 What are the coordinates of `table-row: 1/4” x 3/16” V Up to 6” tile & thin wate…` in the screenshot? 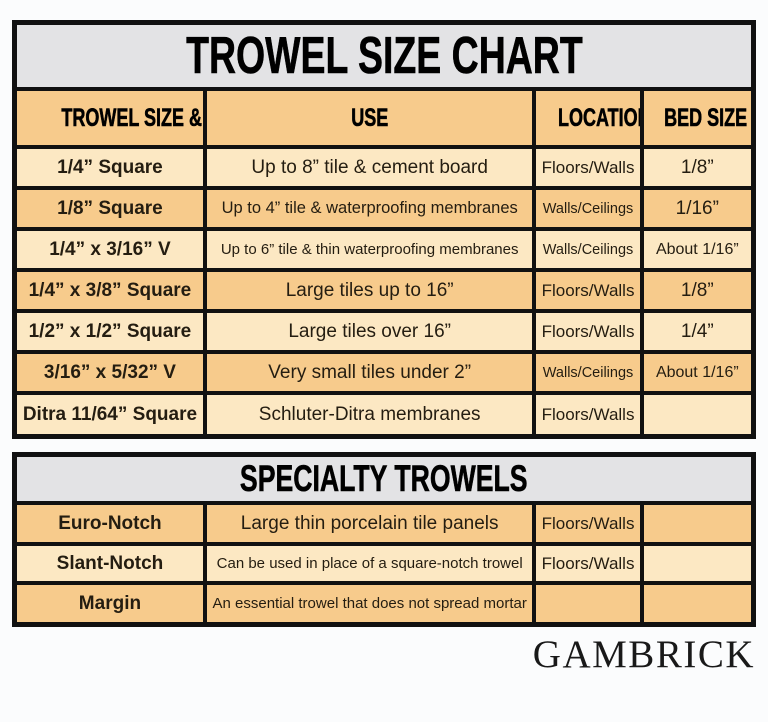 It's located at (384, 249).